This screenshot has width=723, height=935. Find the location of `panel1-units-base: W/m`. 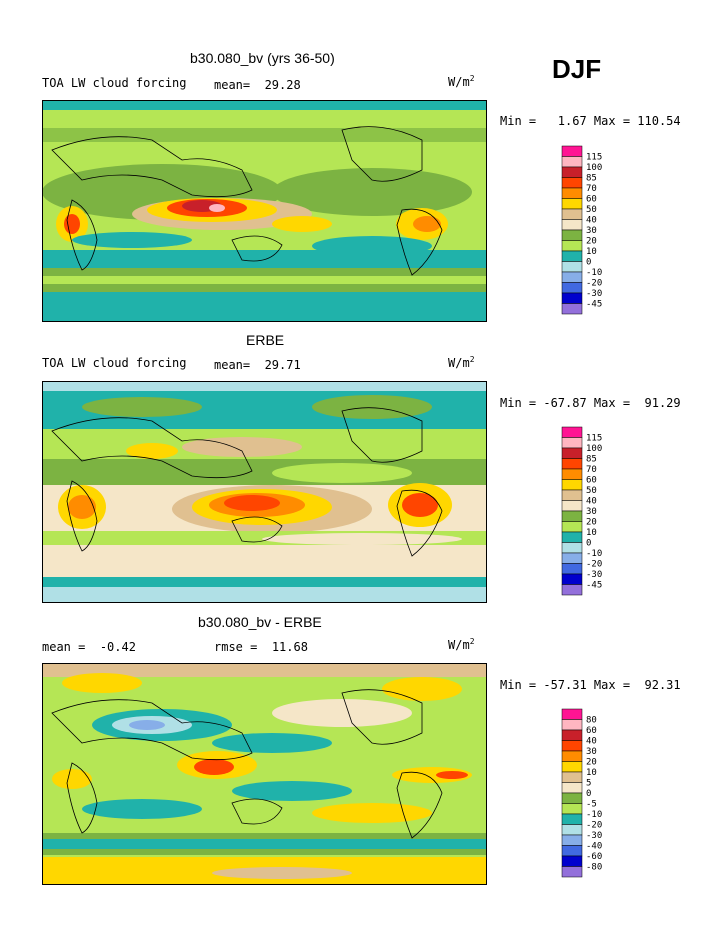

panel1-units-base: W/m is located at coordinates (459, 82).